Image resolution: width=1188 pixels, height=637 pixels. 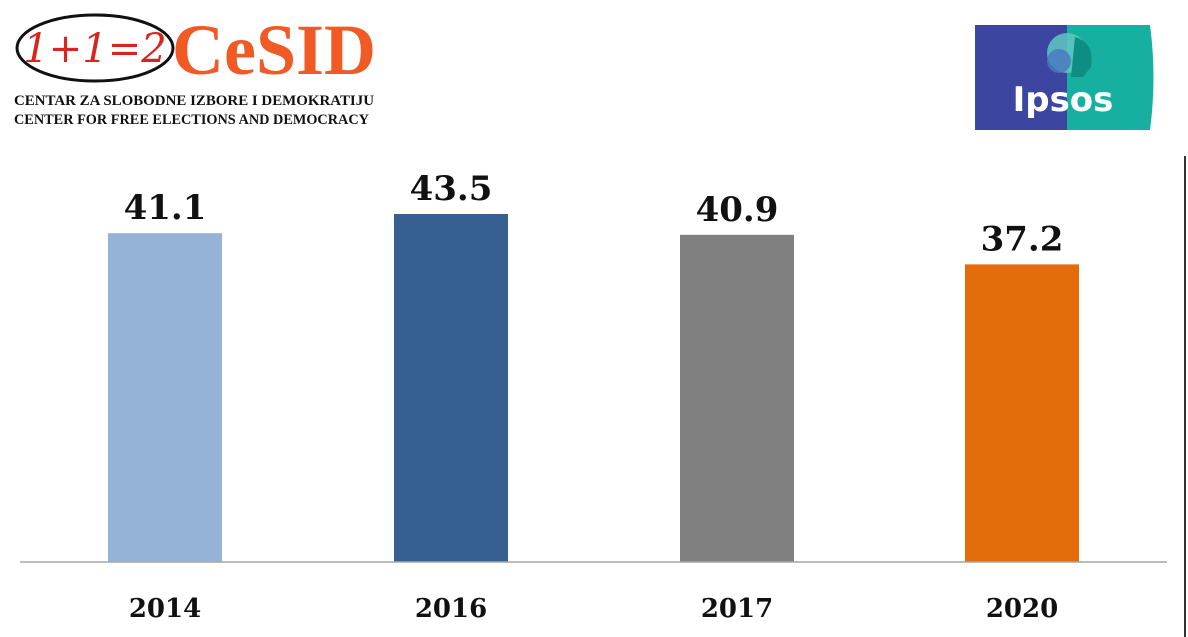 I want to click on bar-2017, so click(x=737, y=398).